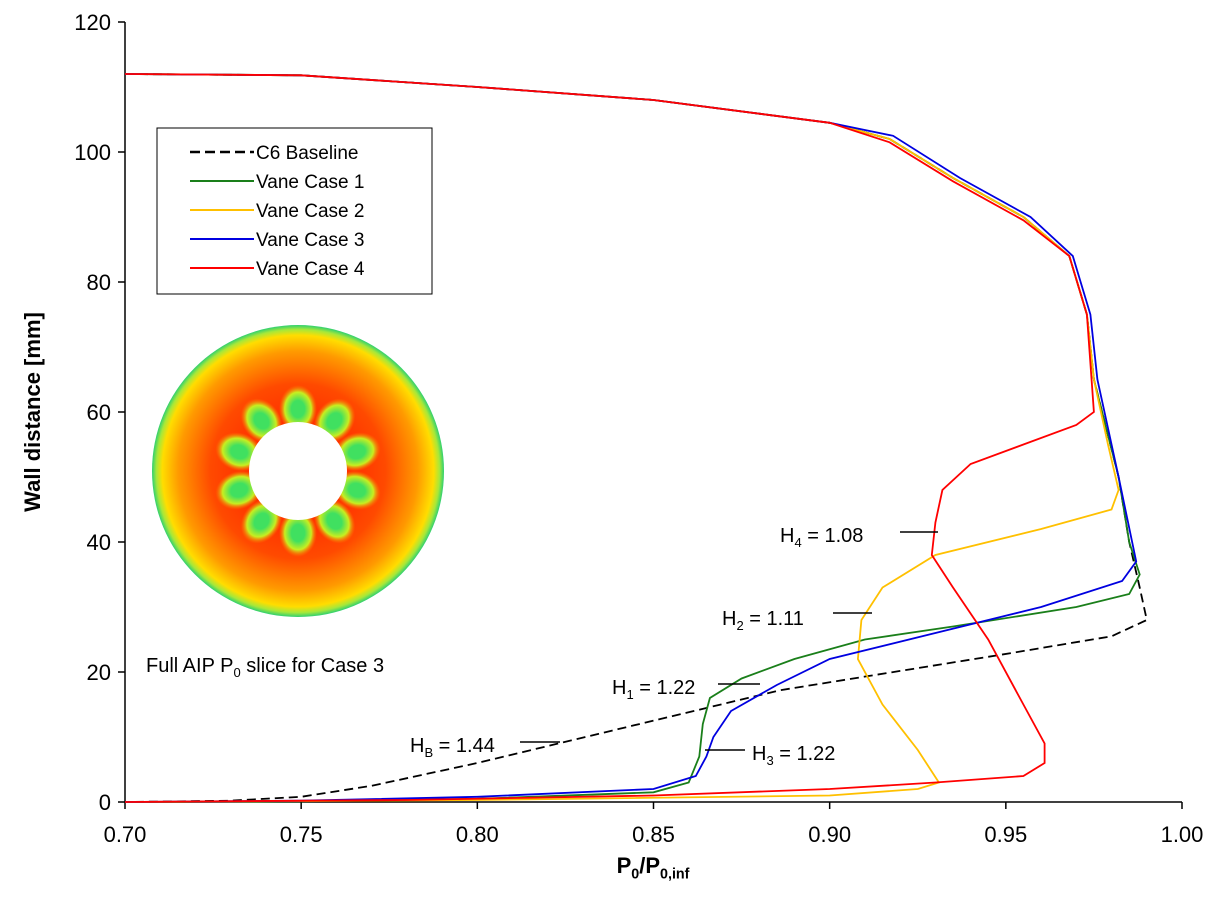  I want to click on legend-label: Vane Case 3, so click(310, 240).